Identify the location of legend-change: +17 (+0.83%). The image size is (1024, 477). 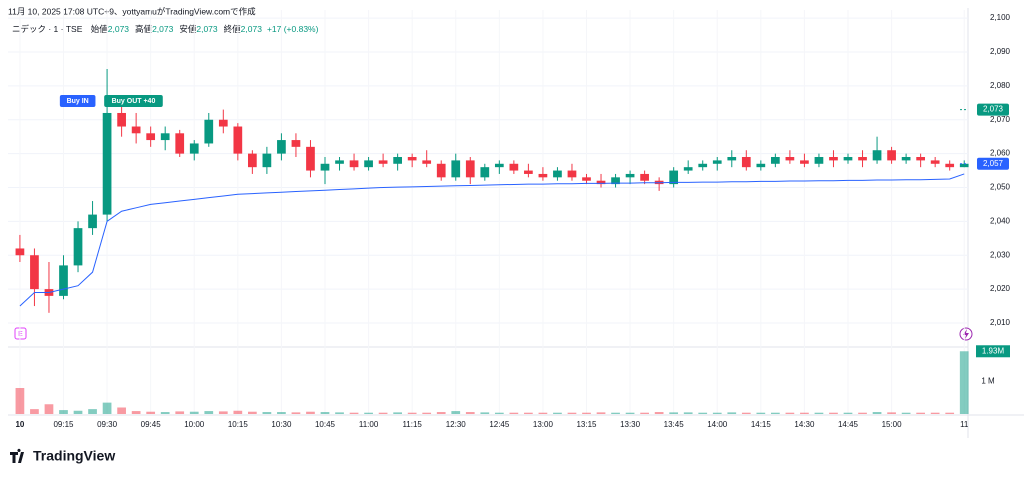
(293, 29).